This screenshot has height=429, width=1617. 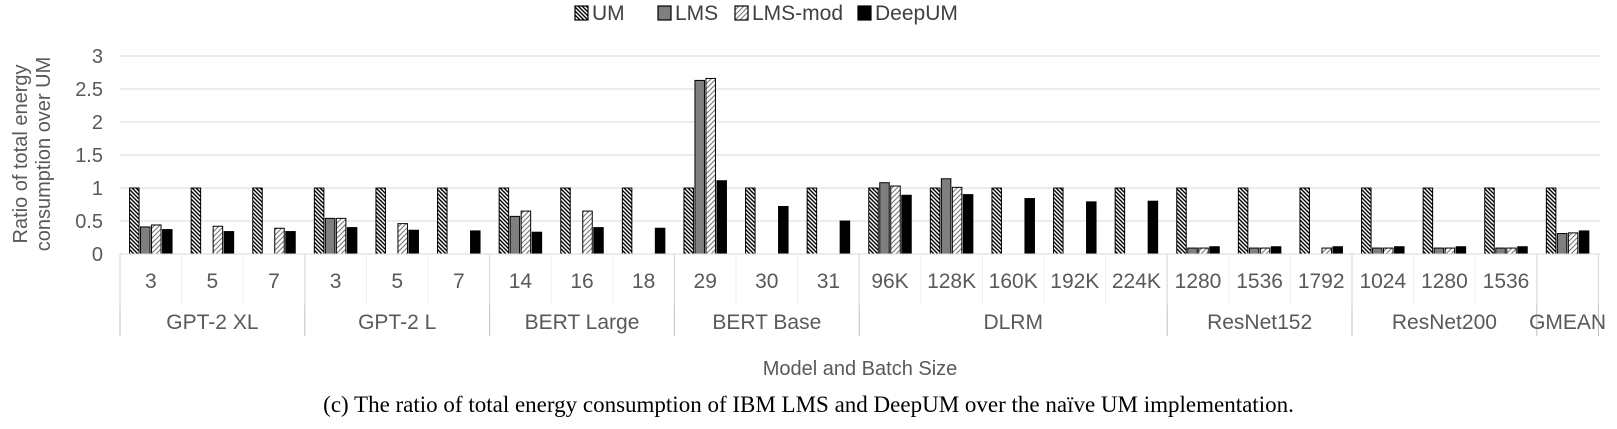 I want to click on bar-um-gmean, so click(x=1551, y=221).